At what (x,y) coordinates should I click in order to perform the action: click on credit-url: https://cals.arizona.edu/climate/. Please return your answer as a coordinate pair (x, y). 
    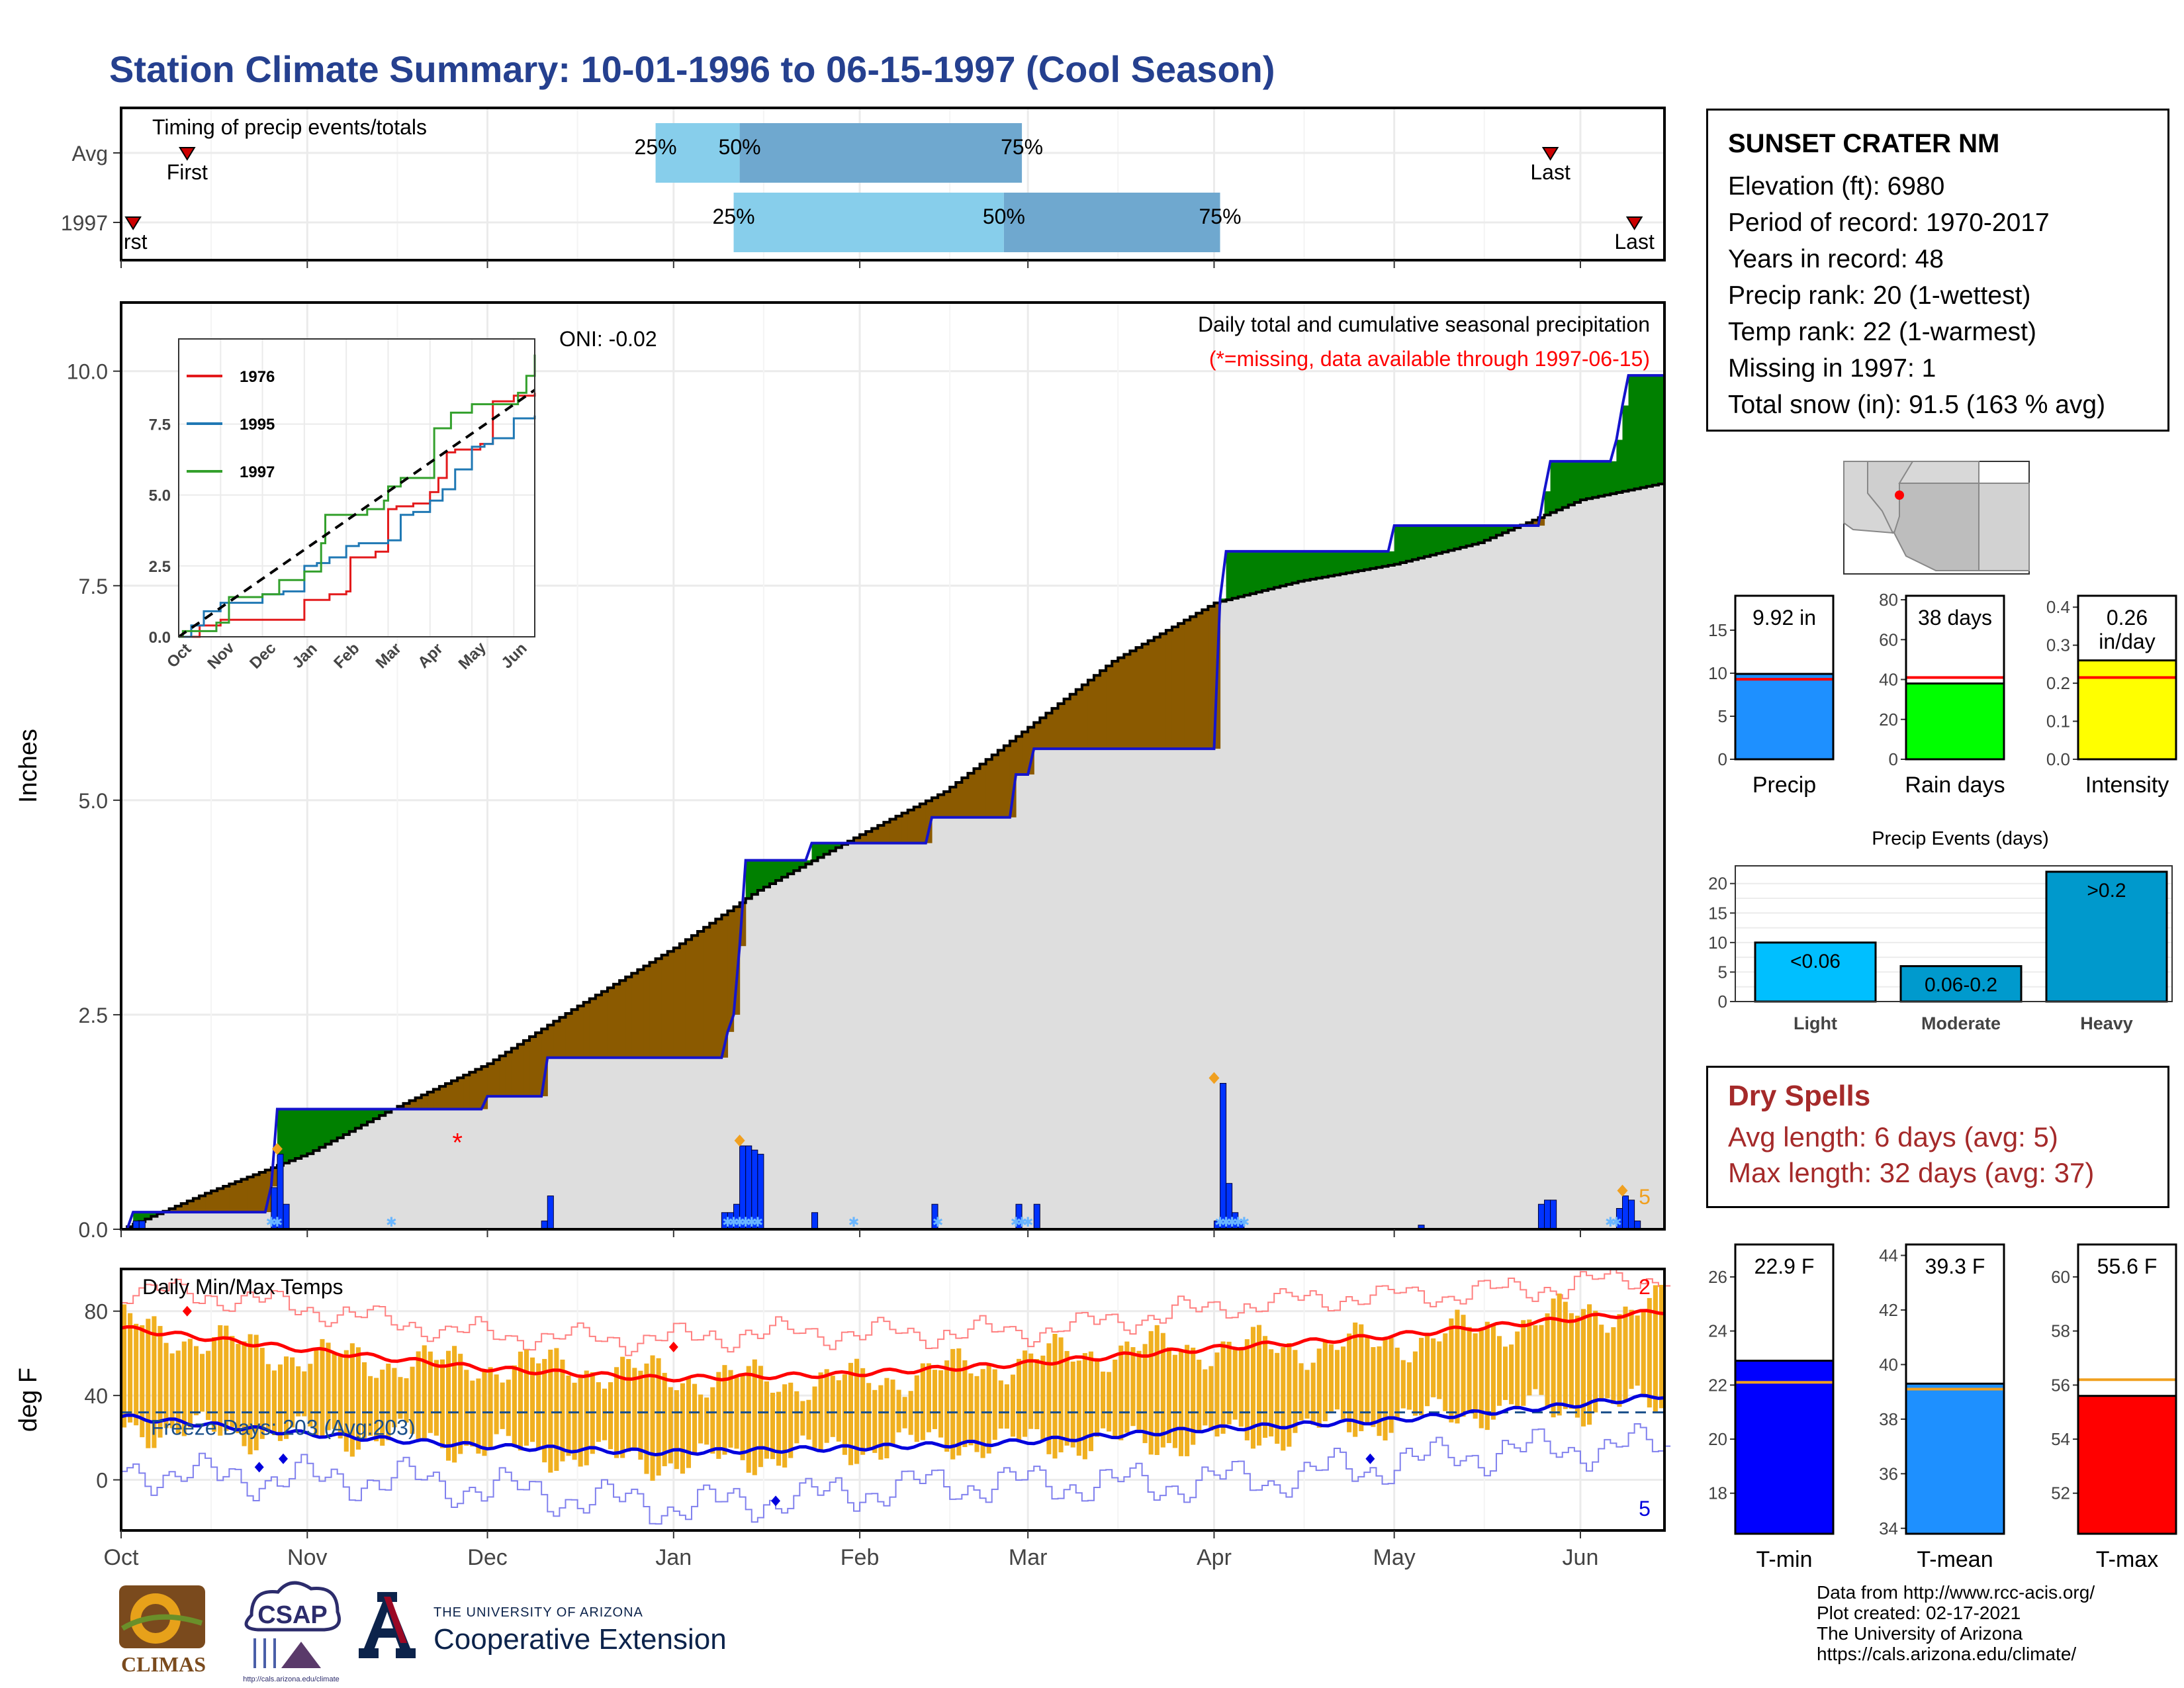
    Looking at the image, I should click on (1947, 1654).